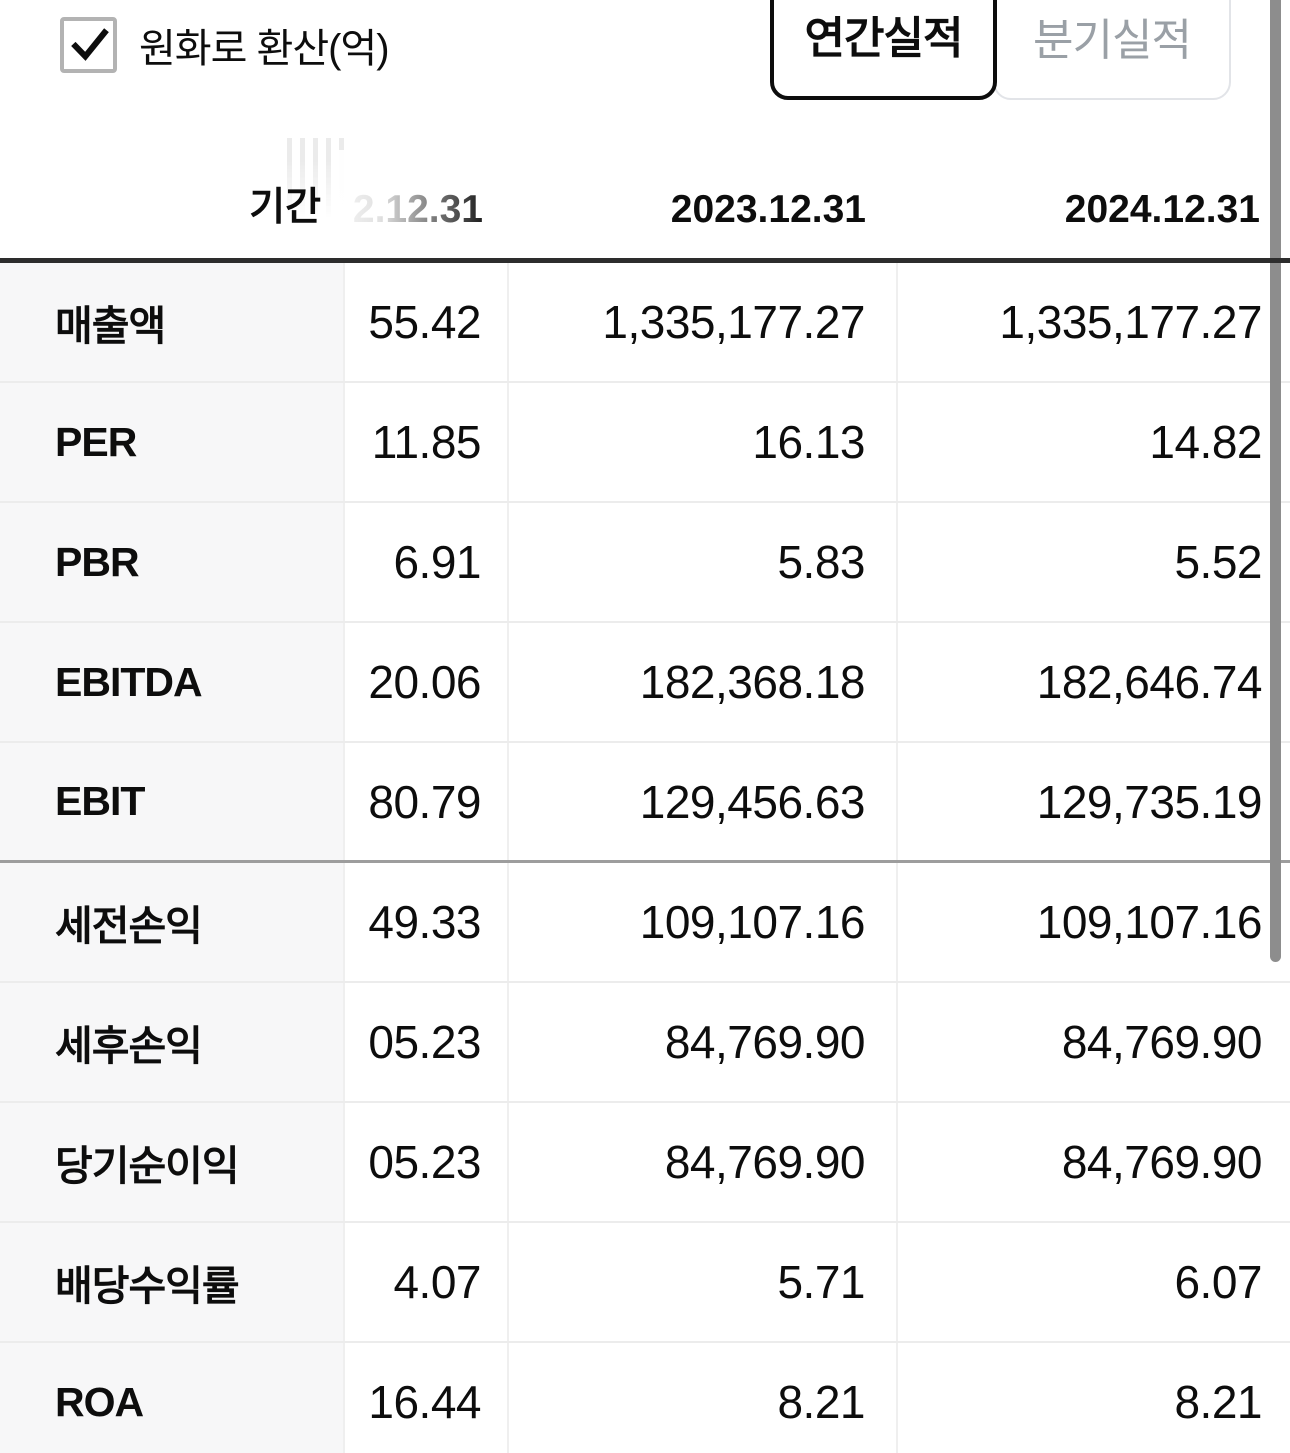 The height and width of the screenshot is (1453, 1290). I want to click on row-value-2022: 6.91, so click(427, 562).